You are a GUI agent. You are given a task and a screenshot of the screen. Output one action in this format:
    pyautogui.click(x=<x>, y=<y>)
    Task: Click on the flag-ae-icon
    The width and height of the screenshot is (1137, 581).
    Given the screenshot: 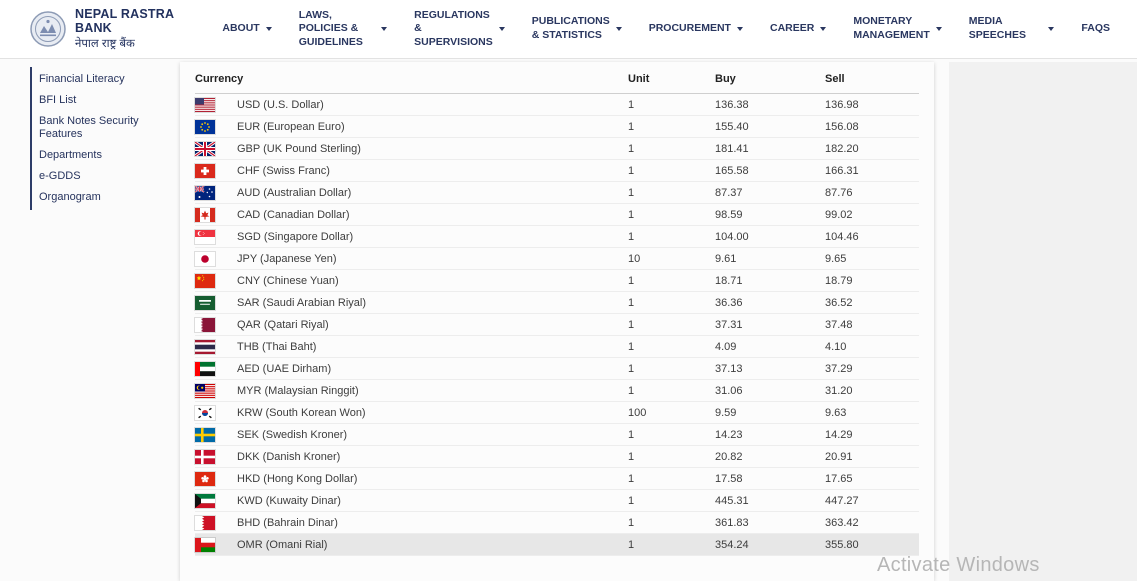 What is the action you would take?
    pyautogui.click(x=205, y=368)
    